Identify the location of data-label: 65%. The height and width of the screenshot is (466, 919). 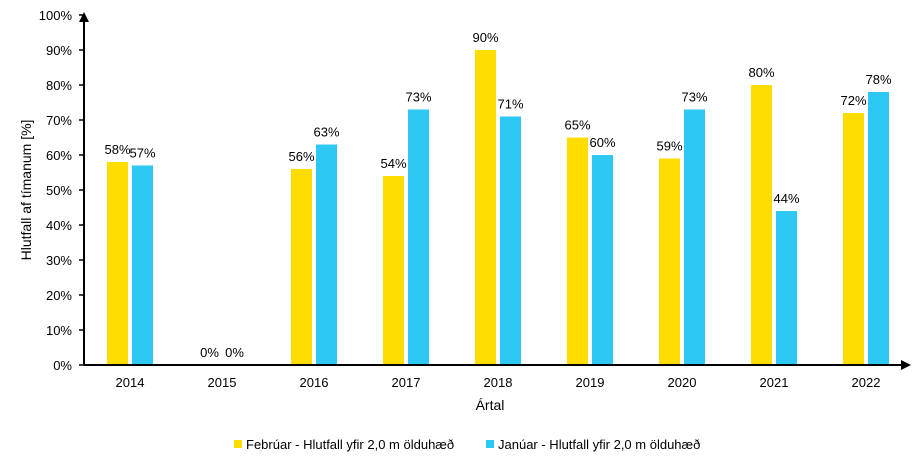
(577, 125).